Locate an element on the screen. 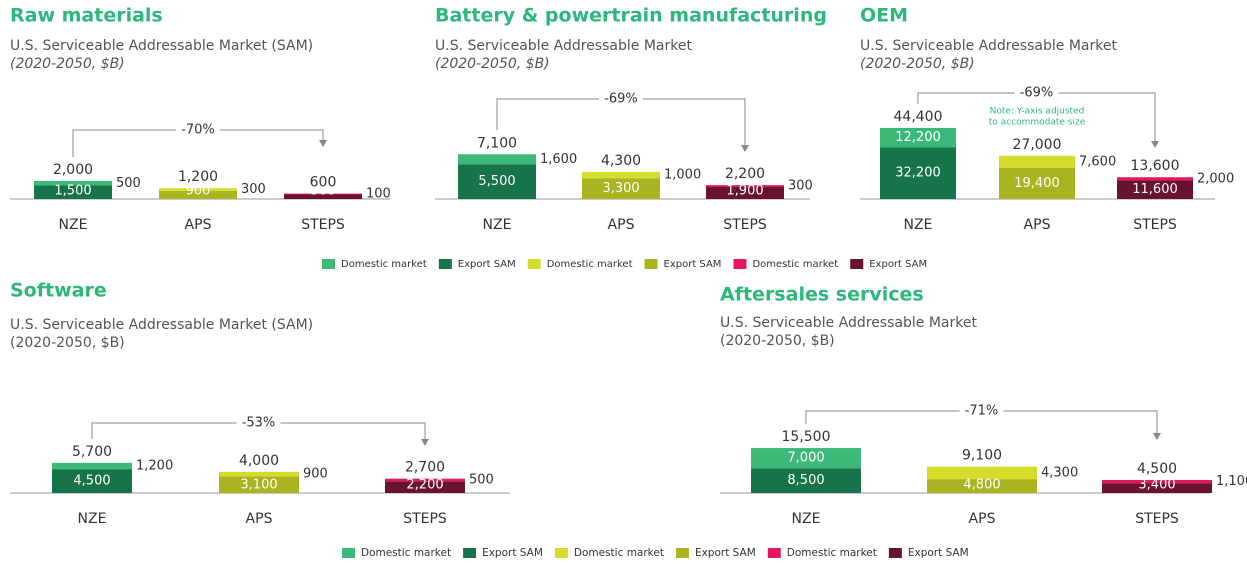 The image size is (1247, 564). segment-label: 3,300 is located at coordinates (620, 188).